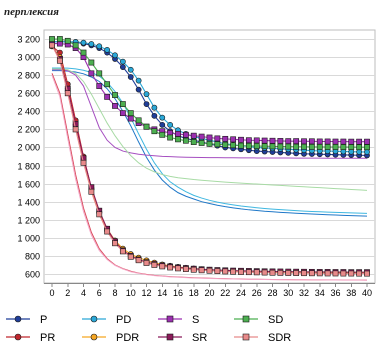  What do you see at coordinates (110, 338) in the screenshot?
I see `legend-item-pdr: PDR` at bounding box center [110, 338].